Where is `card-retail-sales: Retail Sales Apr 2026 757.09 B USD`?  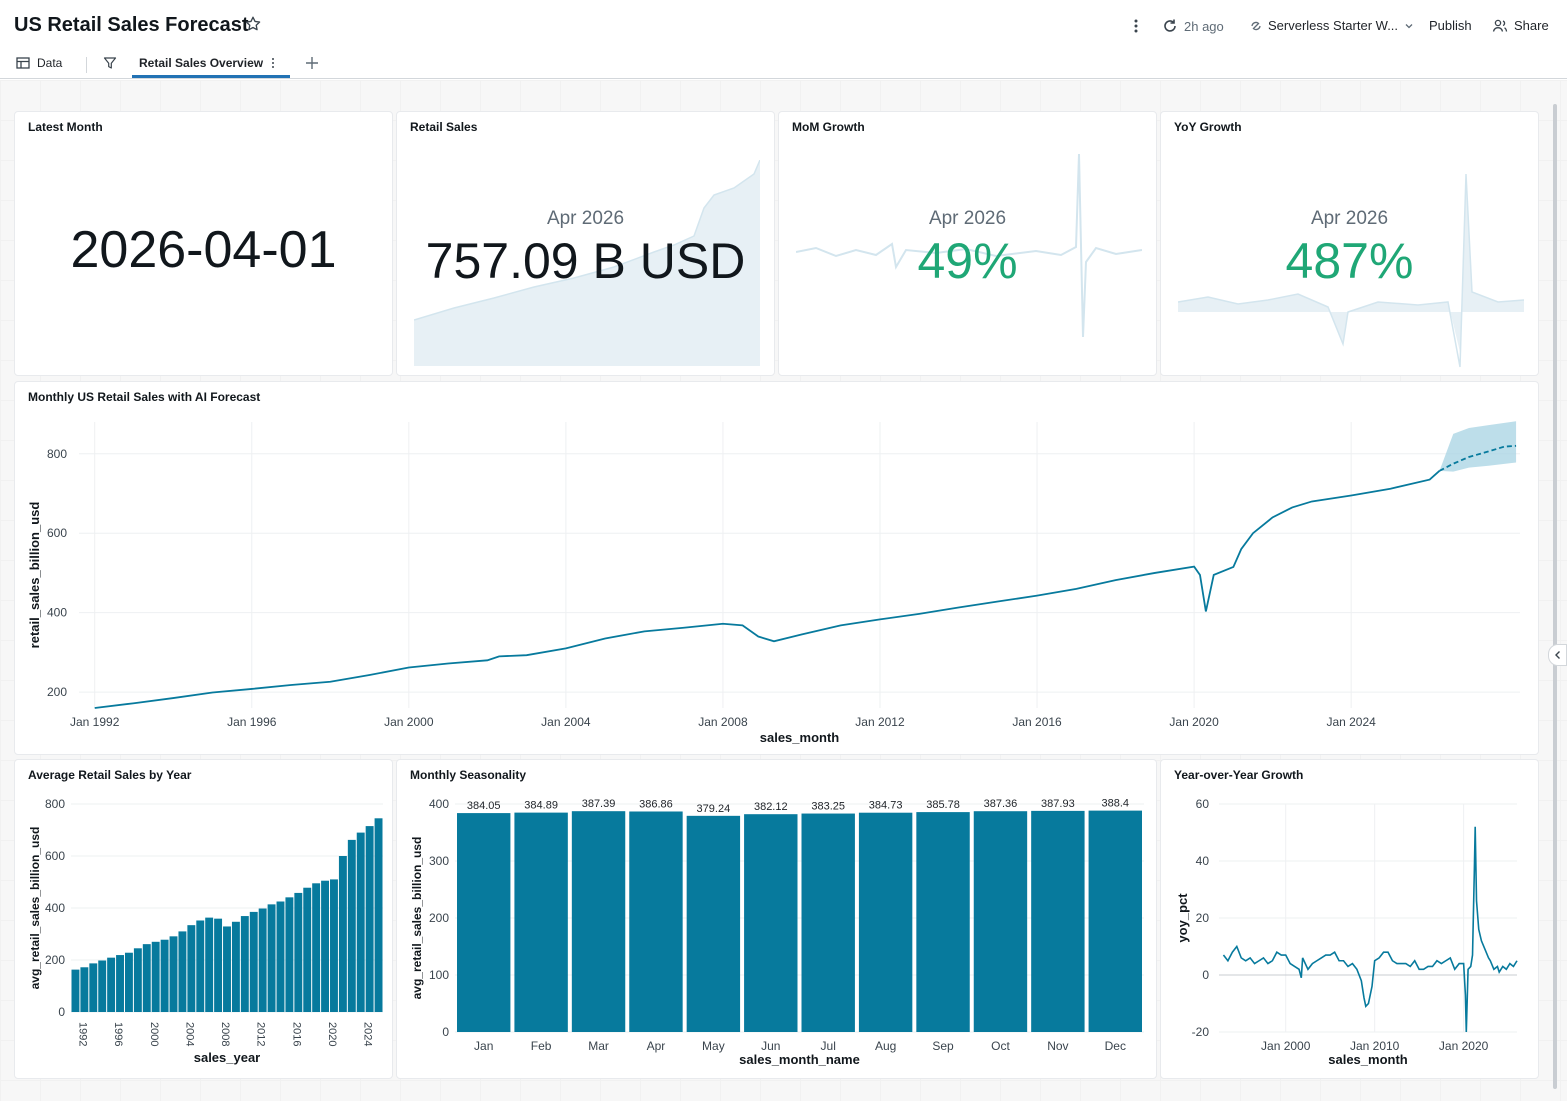 card-retail-sales: Retail Sales Apr 2026 757.09 B USD is located at coordinates (585, 243).